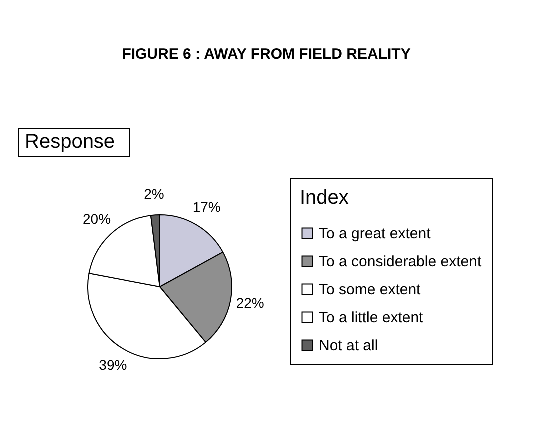 This screenshot has width=533, height=432. Describe the element at coordinates (400, 262) in the screenshot. I see `legend-label: To a considerable extent` at that location.